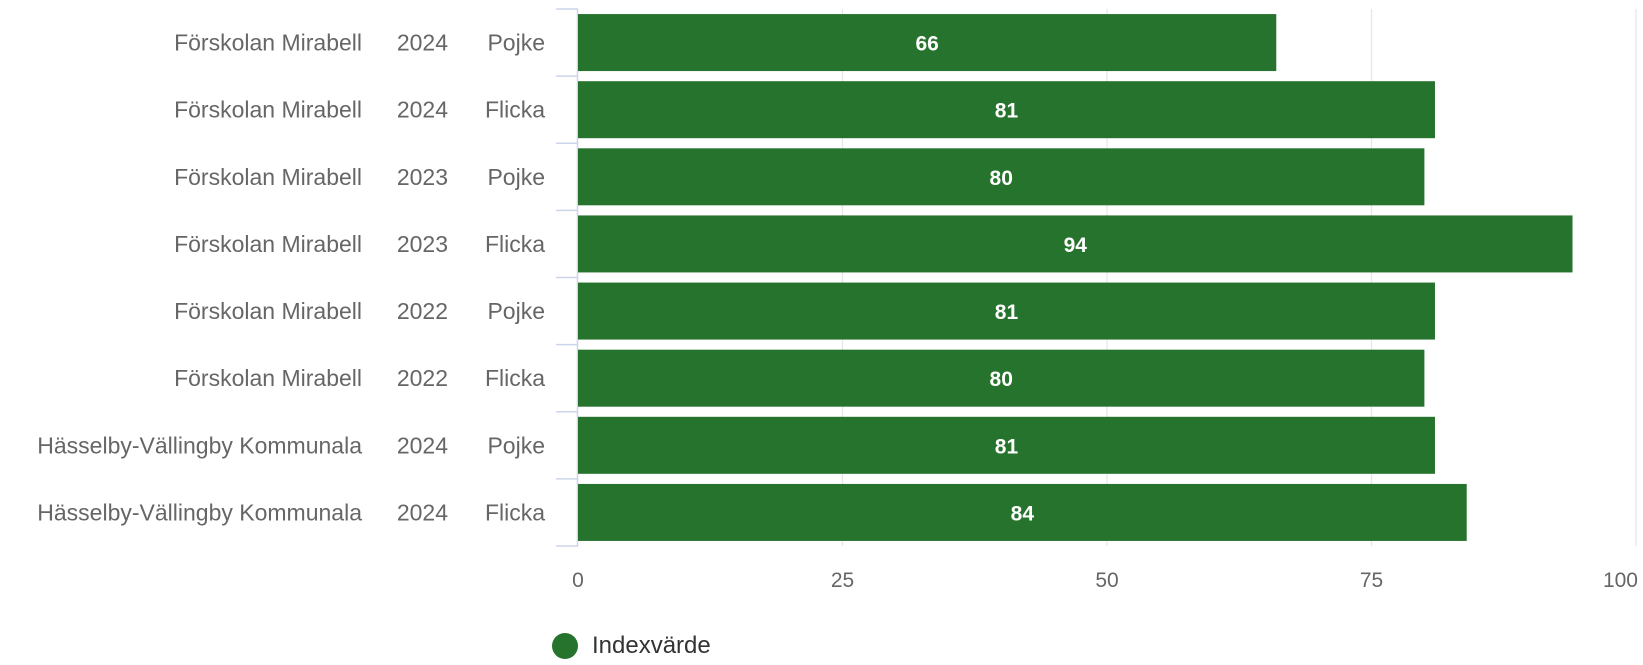  What do you see at coordinates (565, 646) in the screenshot?
I see `legend-marker` at bounding box center [565, 646].